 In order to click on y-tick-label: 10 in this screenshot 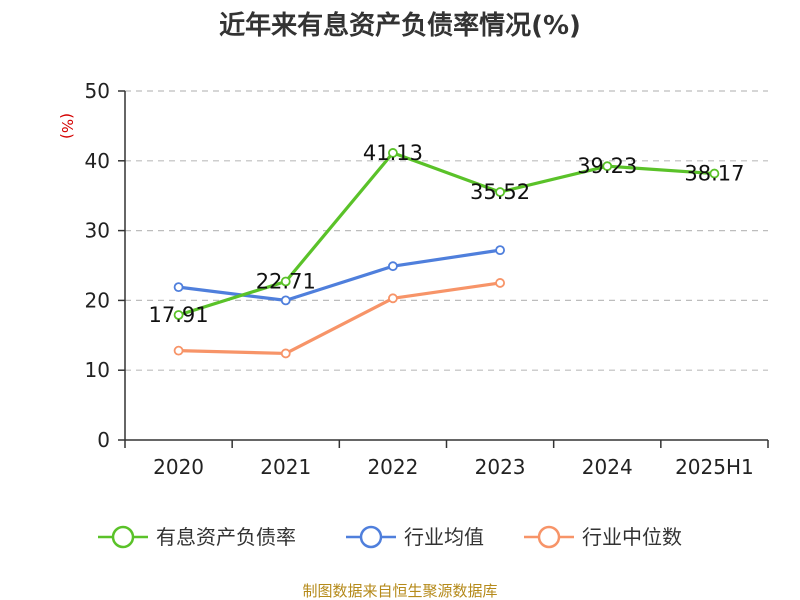, I will do `click(97, 370)`.